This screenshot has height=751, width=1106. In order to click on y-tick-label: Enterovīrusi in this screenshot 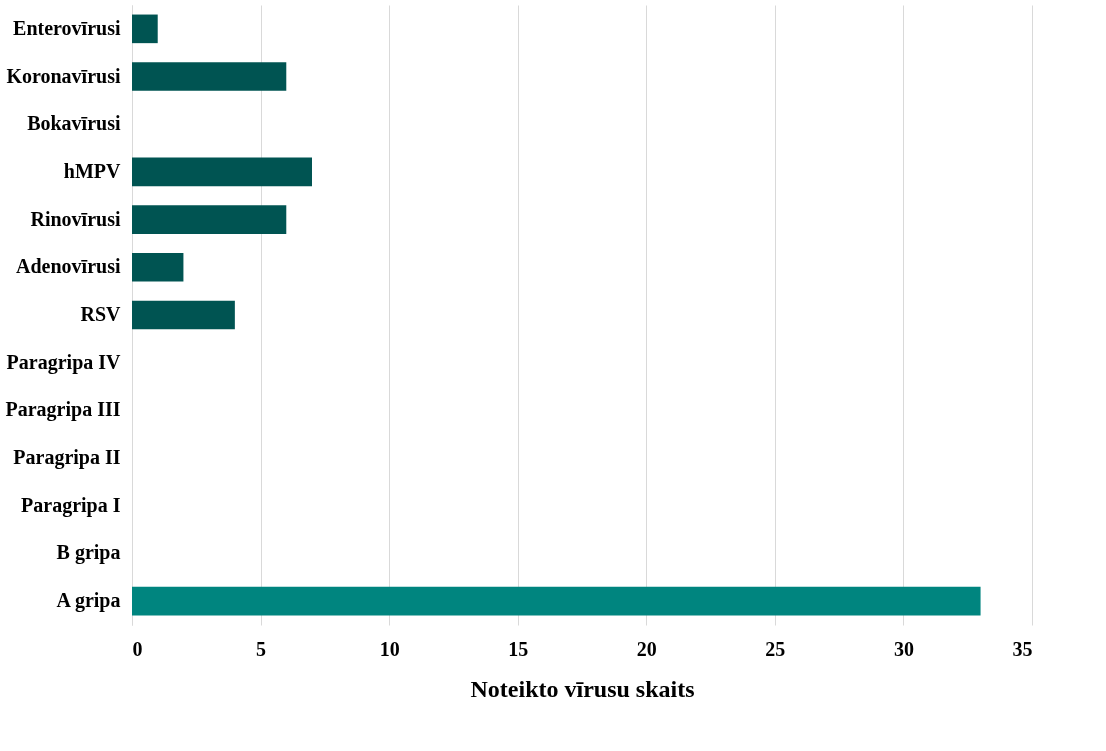, I will do `click(67, 27)`.